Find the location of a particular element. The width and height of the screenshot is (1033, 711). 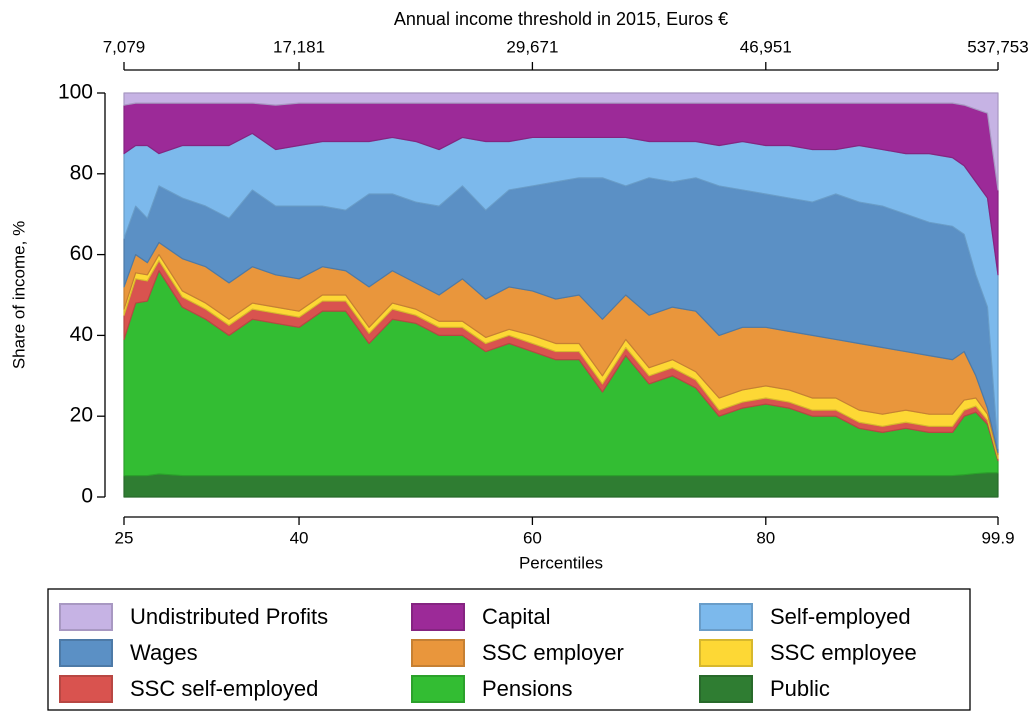

top-axis-title: Annual income threshold in 2015, Euros € is located at coordinates (561, 19).